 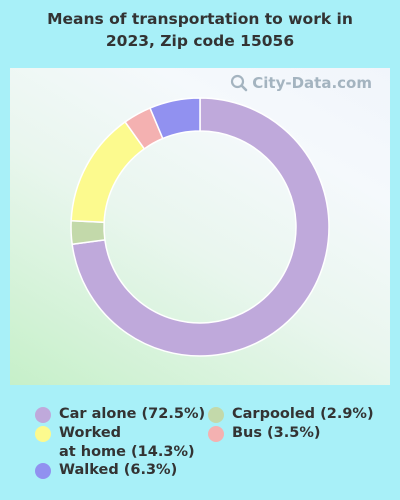 I want to click on legend-label: Worked, so click(x=90, y=433).